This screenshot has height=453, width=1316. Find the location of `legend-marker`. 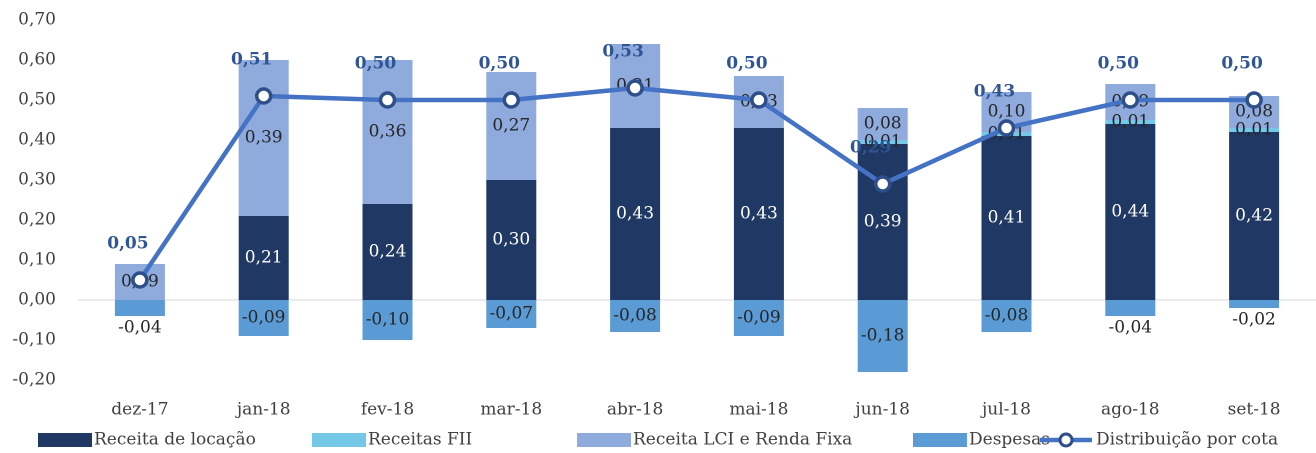

legend-marker is located at coordinates (1066, 440).